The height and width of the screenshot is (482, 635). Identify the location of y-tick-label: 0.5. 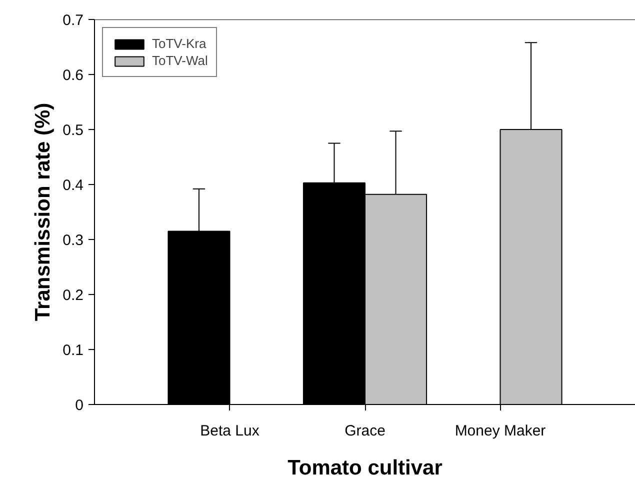
(73, 130).